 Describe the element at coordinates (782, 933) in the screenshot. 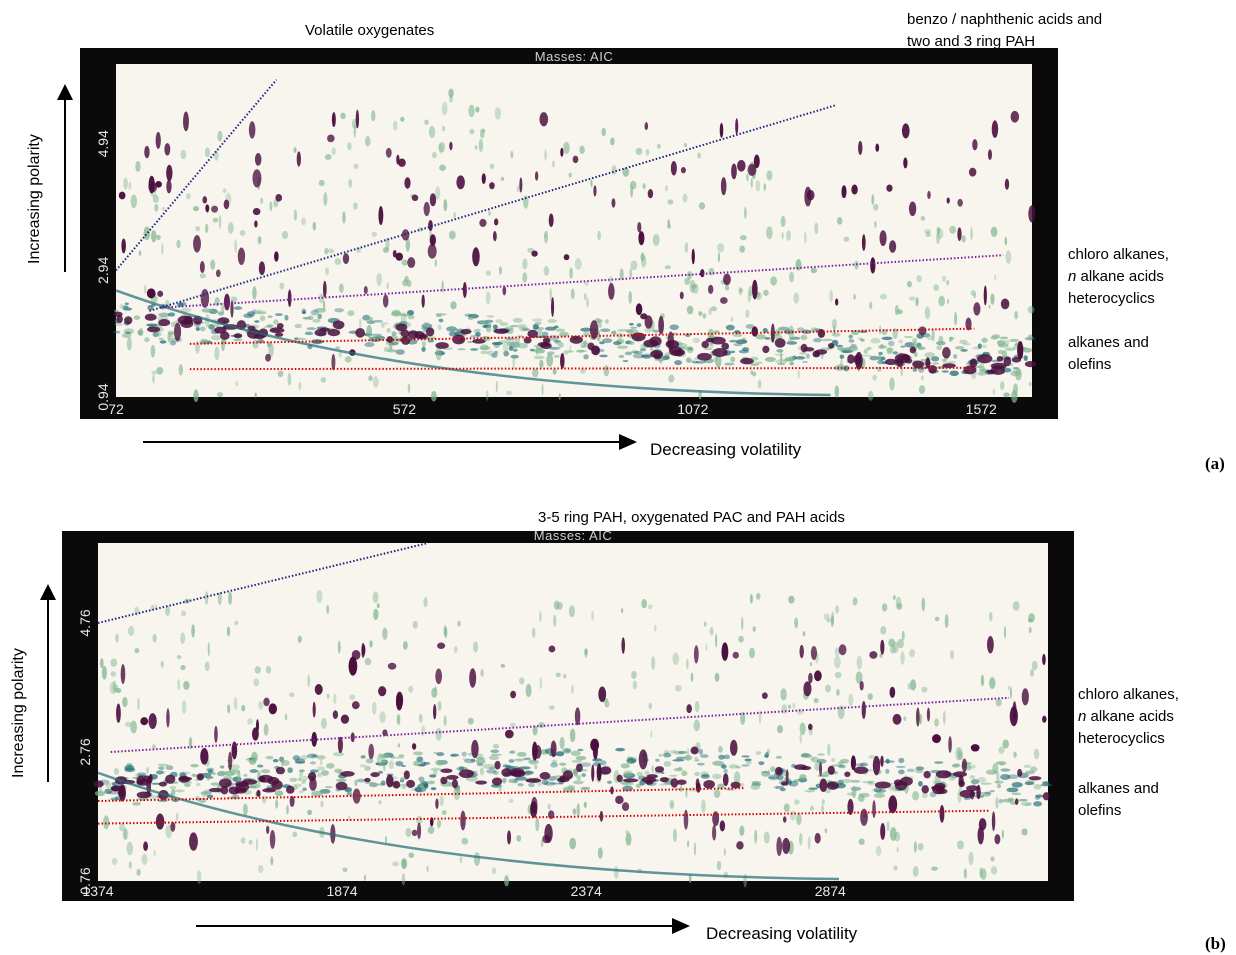

I see `x-axis-label-b: Decreasing volatility` at that location.